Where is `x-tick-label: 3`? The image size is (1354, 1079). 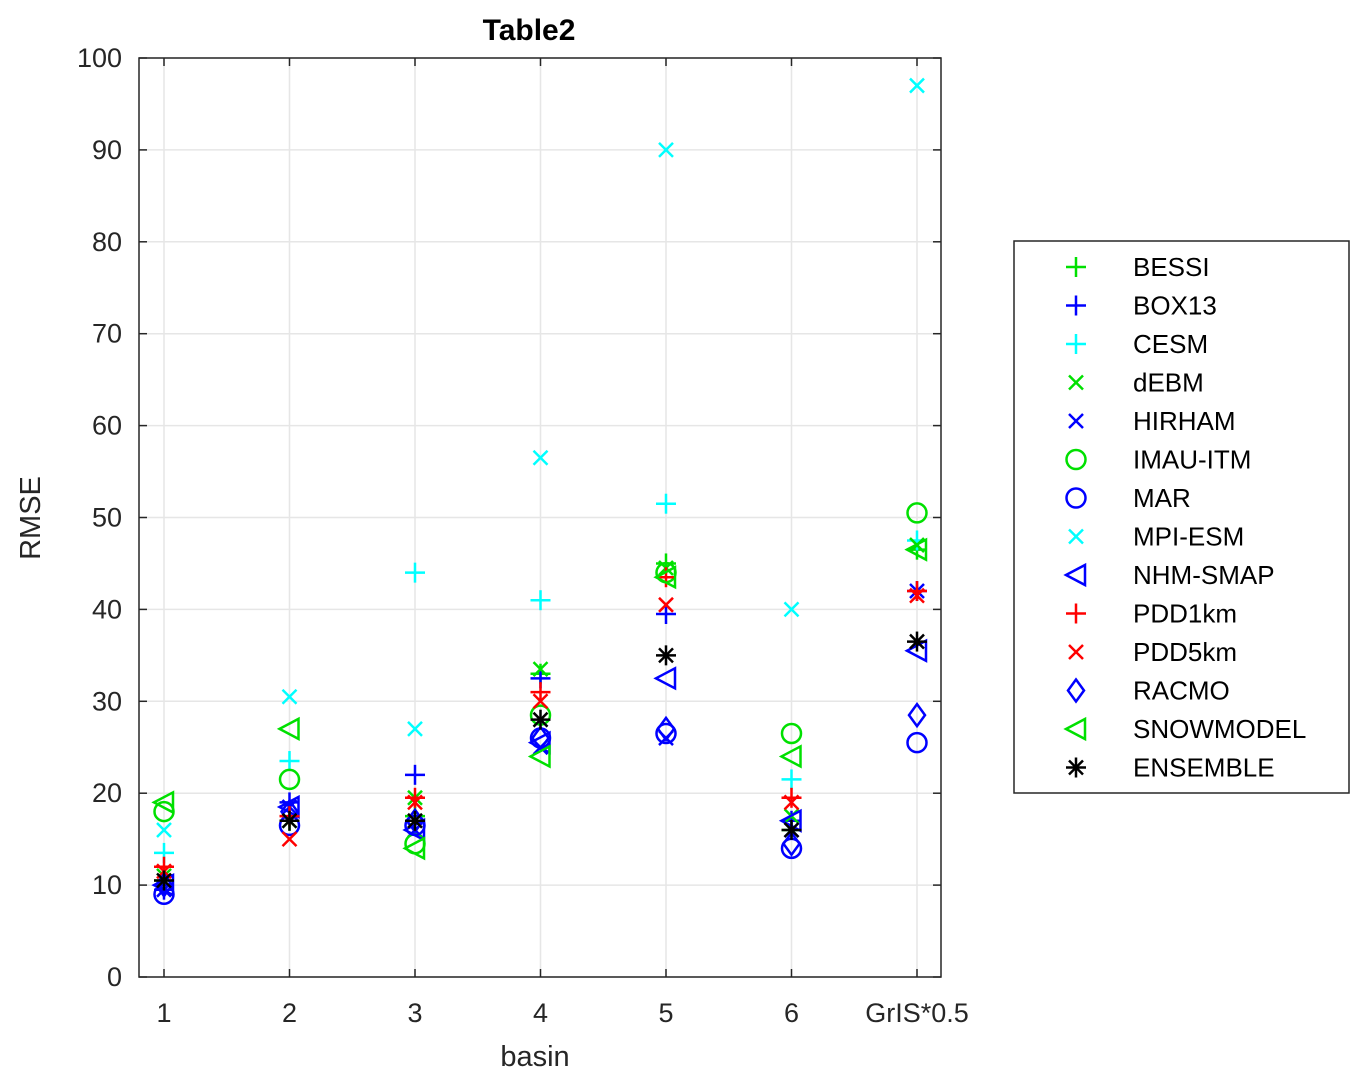
x-tick-label: 3 is located at coordinates (414, 1013).